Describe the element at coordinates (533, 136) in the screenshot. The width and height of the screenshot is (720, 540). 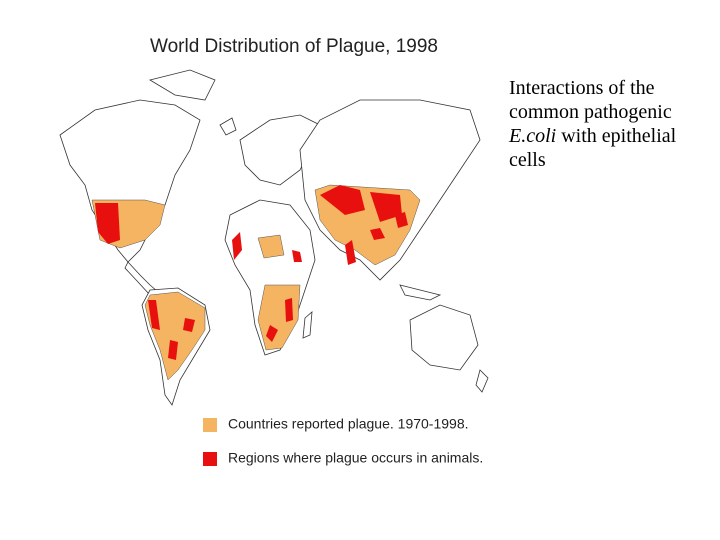
I see `emphasis: E.coli` at that location.